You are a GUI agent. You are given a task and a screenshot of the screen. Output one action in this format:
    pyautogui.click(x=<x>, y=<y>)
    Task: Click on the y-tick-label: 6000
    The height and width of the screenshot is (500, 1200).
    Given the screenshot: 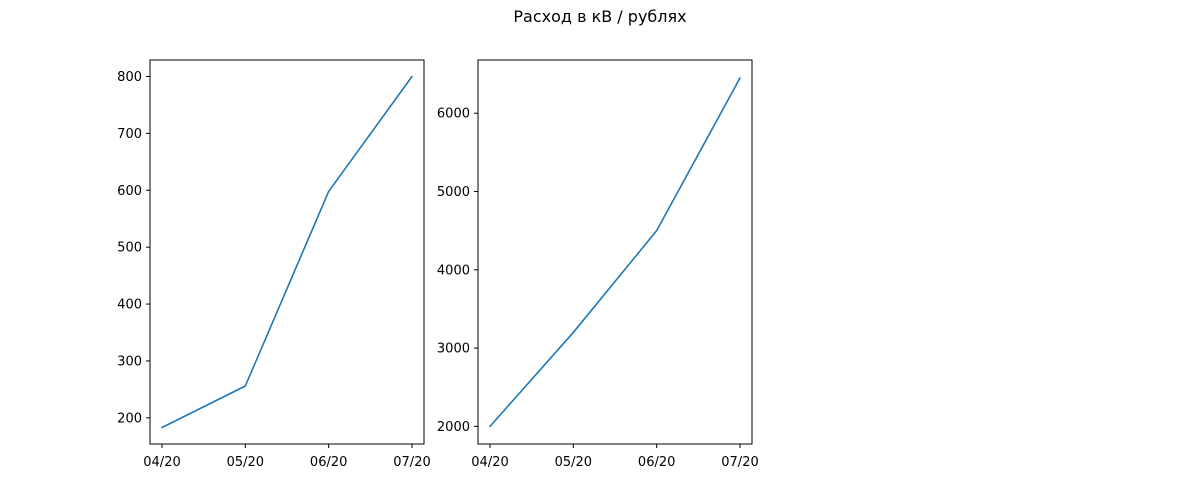 What is the action you would take?
    pyautogui.click(x=453, y=114)
    